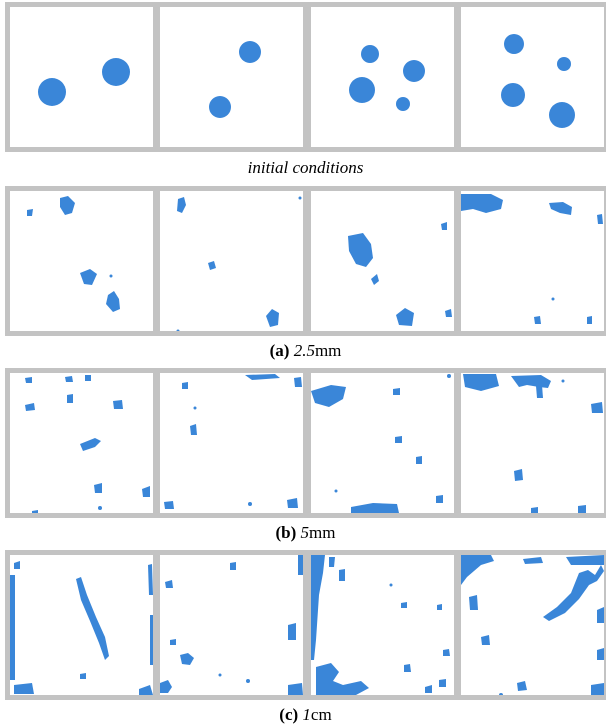 The width and height of the screenshot is (611, 727). Describe the element at coordinates (321, 714) in the screenshot. I see `caption-unit: cm` at that location.